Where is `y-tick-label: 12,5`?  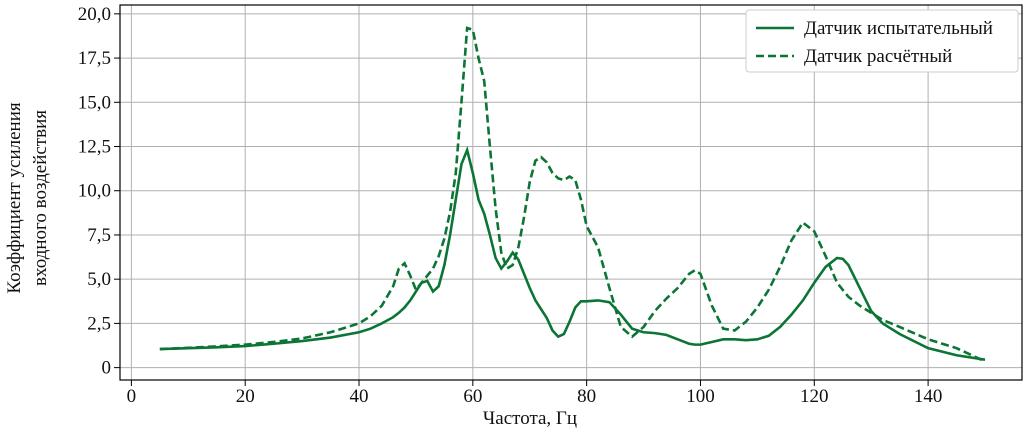 y-tick-label: 12,5 is located at coordinates (94, 147).